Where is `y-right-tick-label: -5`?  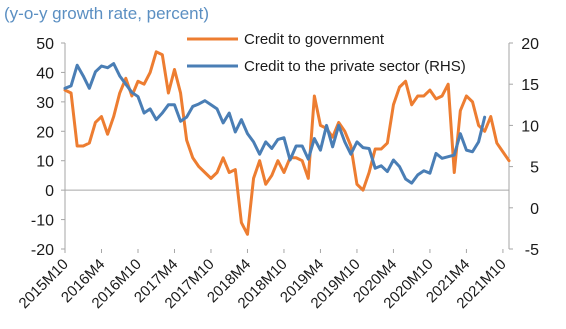 y-right-tick-label: -5 is located at coordinates (532, 250).